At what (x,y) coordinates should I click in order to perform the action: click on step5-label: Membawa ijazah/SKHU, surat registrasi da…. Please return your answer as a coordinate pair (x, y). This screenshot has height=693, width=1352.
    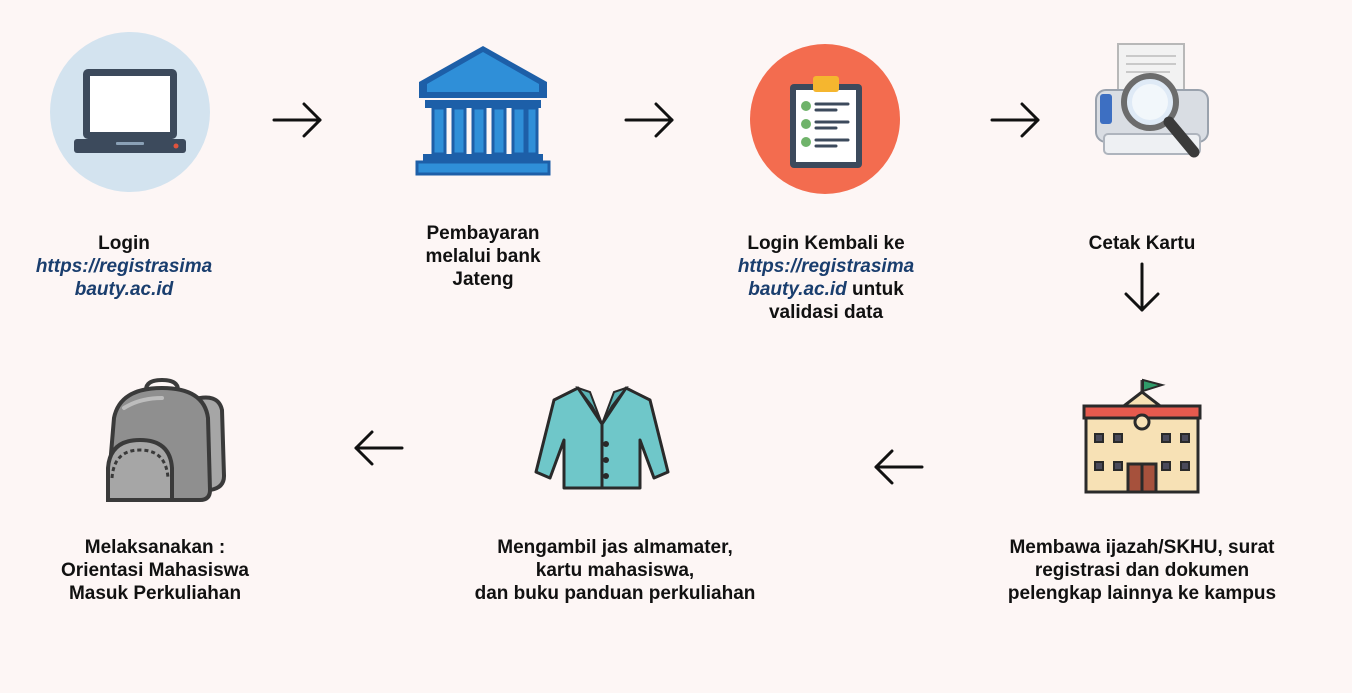
    Looking at the image, I should click on (1142, 570).